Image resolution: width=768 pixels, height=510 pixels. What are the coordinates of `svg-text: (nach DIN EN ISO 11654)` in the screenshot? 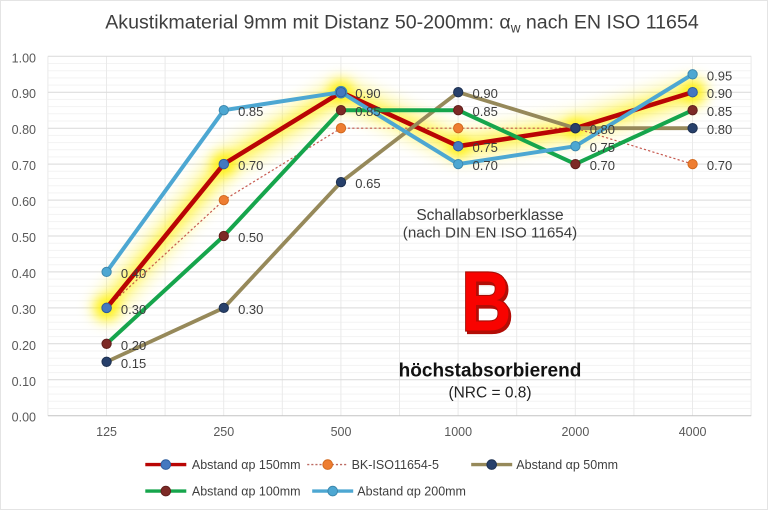 It's located at (490, 233).